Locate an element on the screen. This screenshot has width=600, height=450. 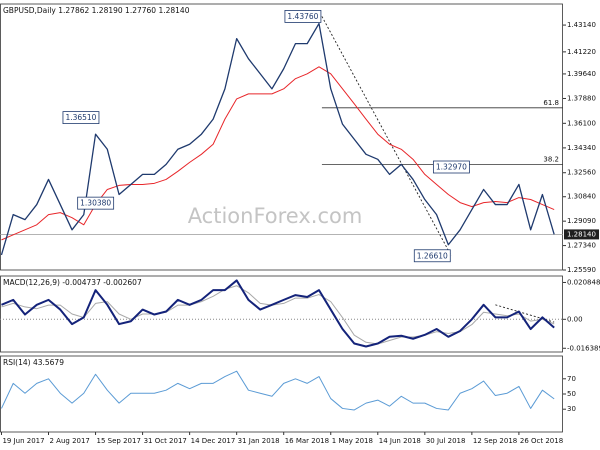
y-tick-label: 0.020848 is located at coordinates (583, 282).